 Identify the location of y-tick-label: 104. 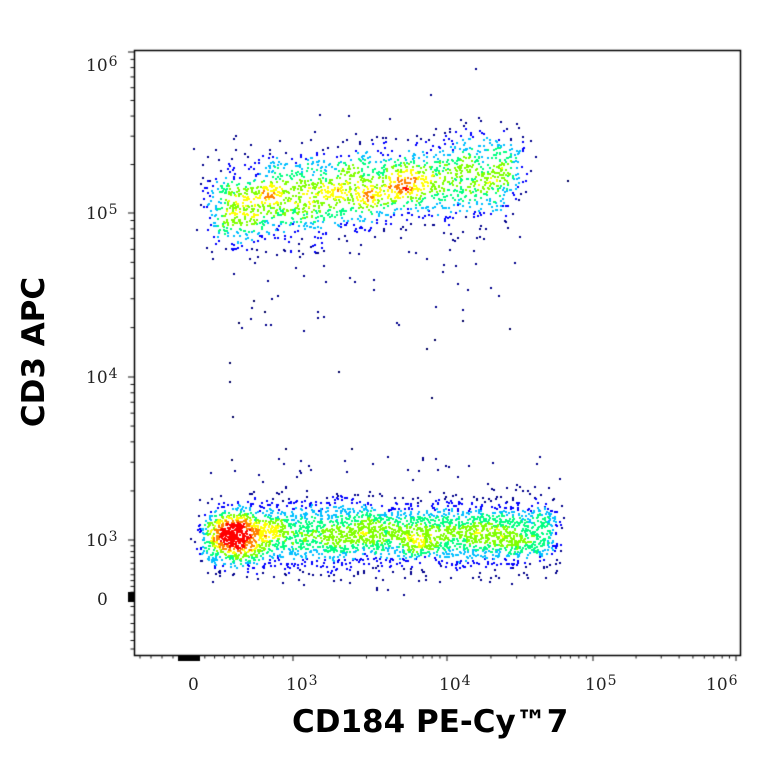
(102, 377).